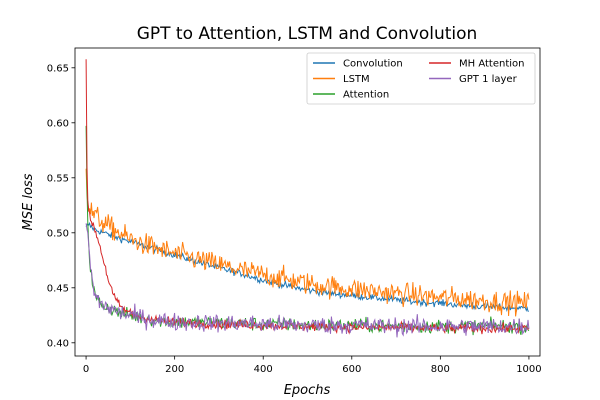 The height and width of the screenshot is (400, 600). What do you see at coordinates (86, 369) in the screenshot?
I see `x-tick-label: 0` at bounding box center [86, 369].